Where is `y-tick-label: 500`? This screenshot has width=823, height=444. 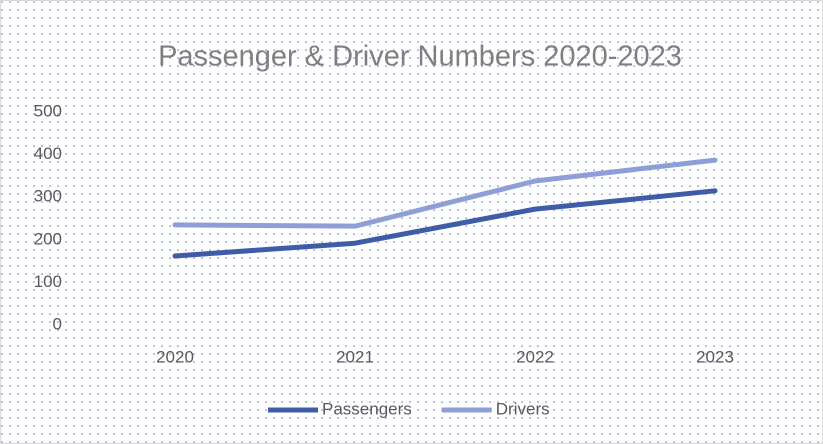 y-tick-label: 500 is located at coordinates (48, 110).